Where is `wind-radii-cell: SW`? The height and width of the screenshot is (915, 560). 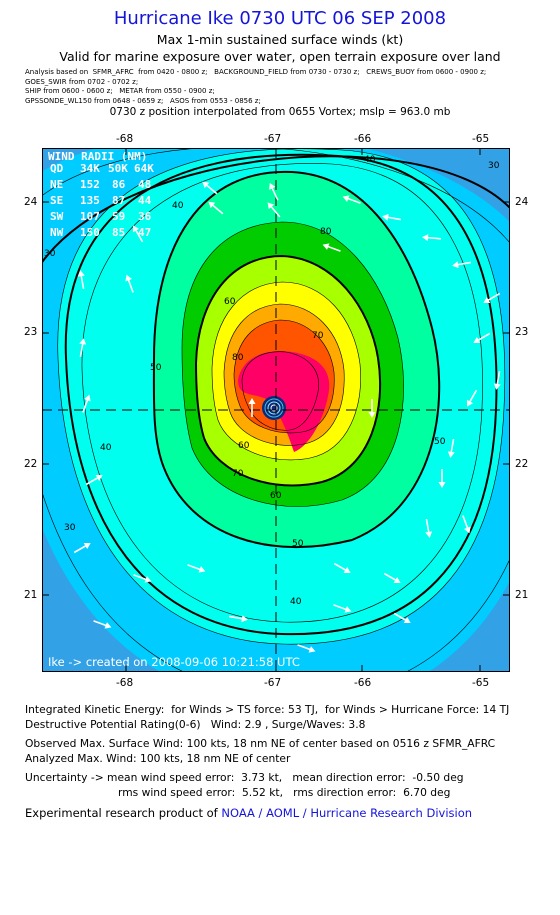 wind-radii-cell: SW is located at coordinates (57, 216).